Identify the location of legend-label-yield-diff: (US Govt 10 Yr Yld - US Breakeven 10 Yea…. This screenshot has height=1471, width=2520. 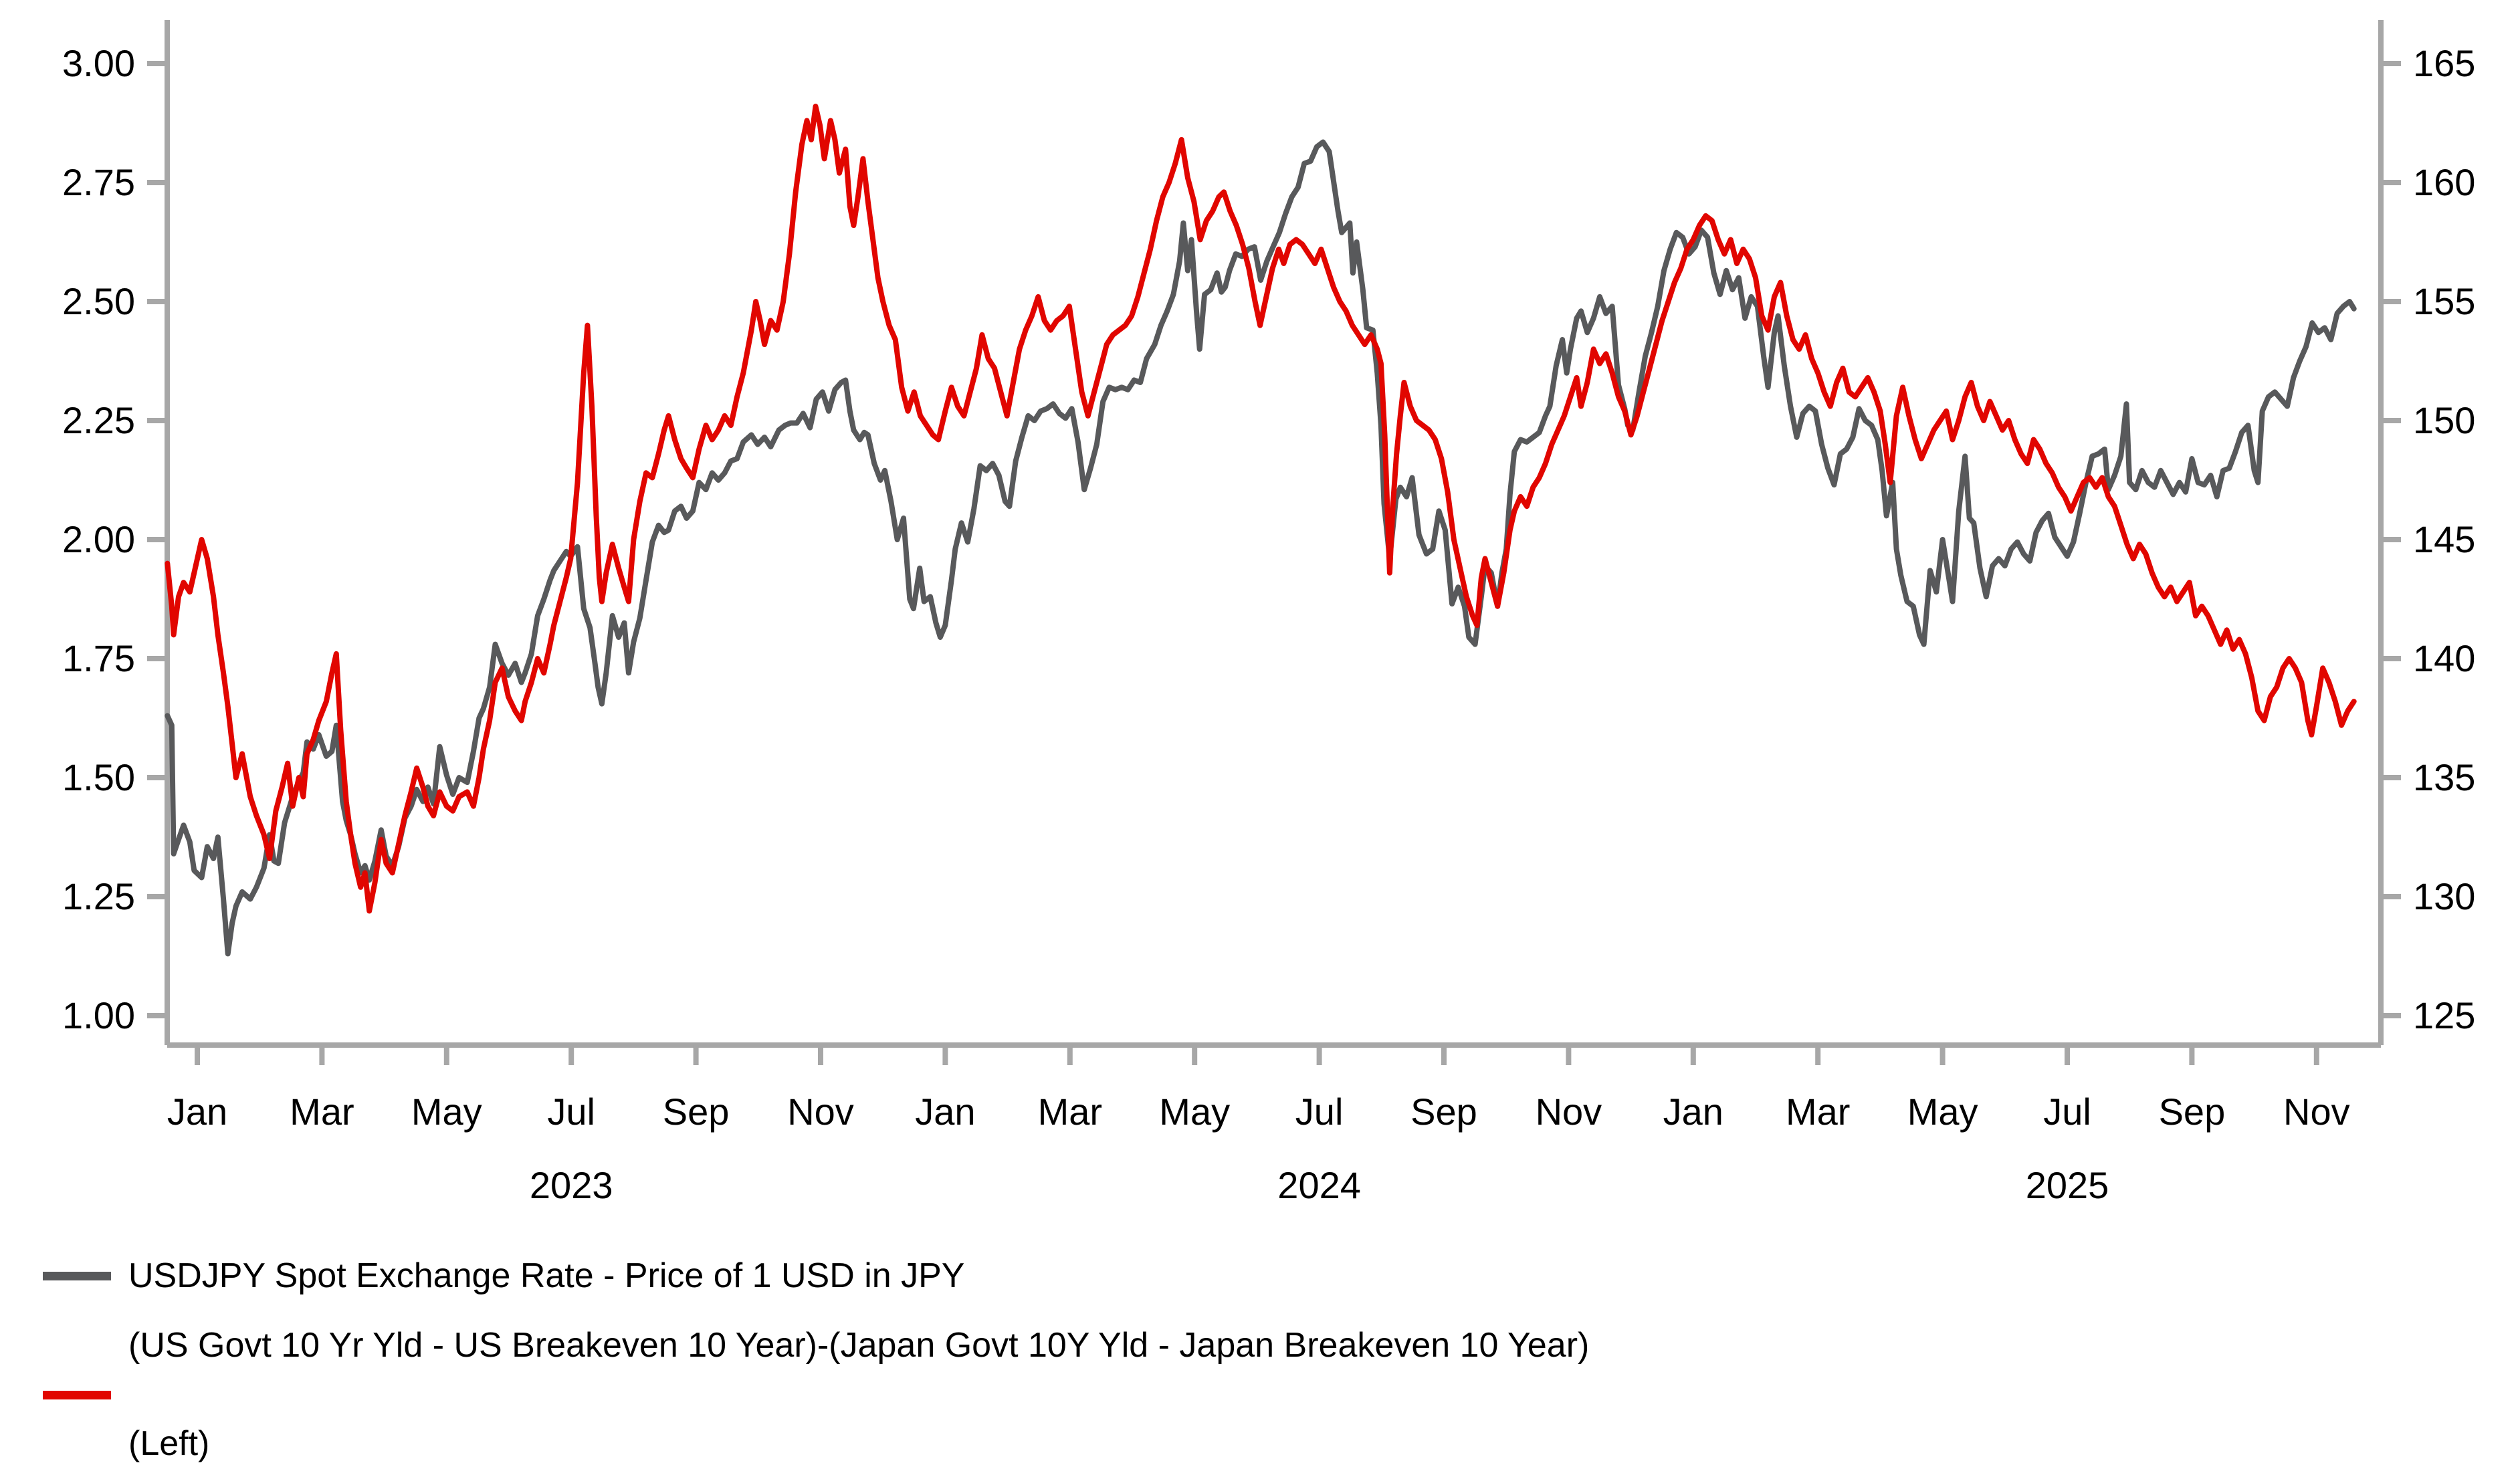
(858, 1395).